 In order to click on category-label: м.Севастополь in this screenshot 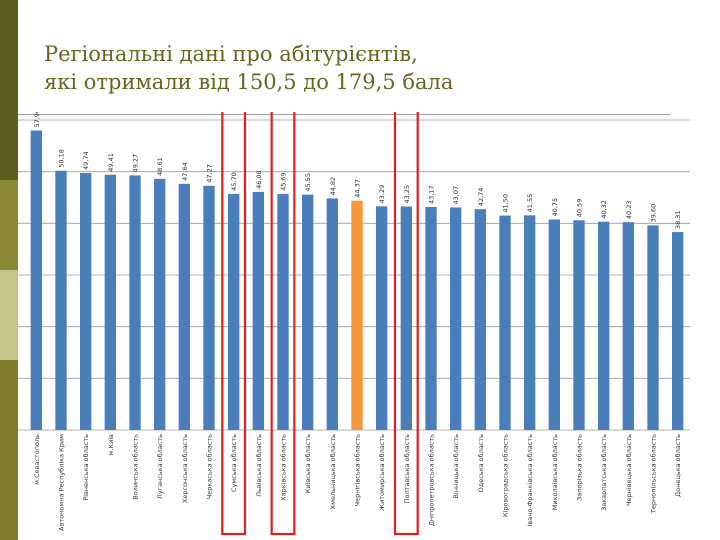, I will do `click(37, 459)`.